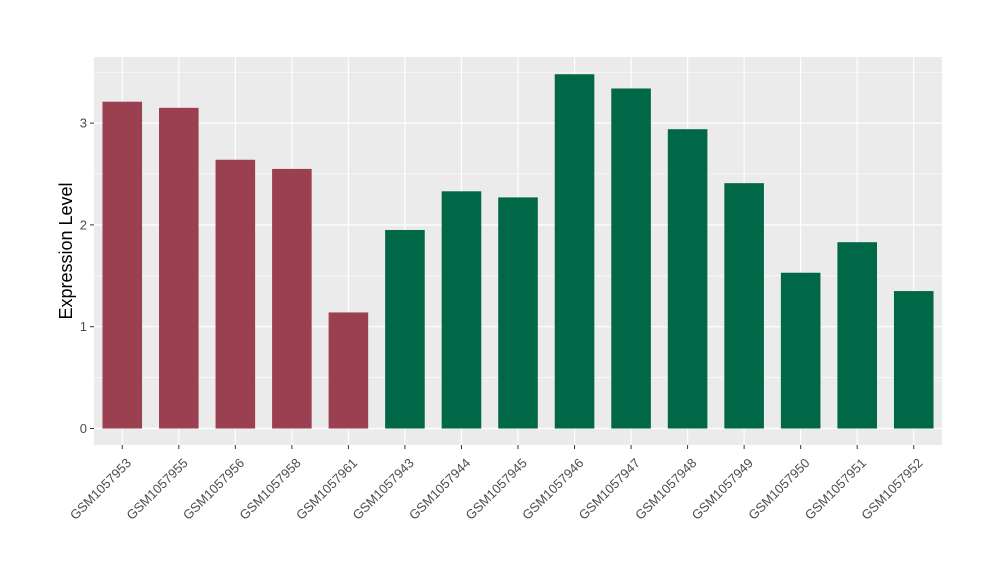 The height and width of the screenshot is (585, 1000). Describe the element at coordinates (83, 224) in the screenshot. I see `y-tick-label: 2` at that location.